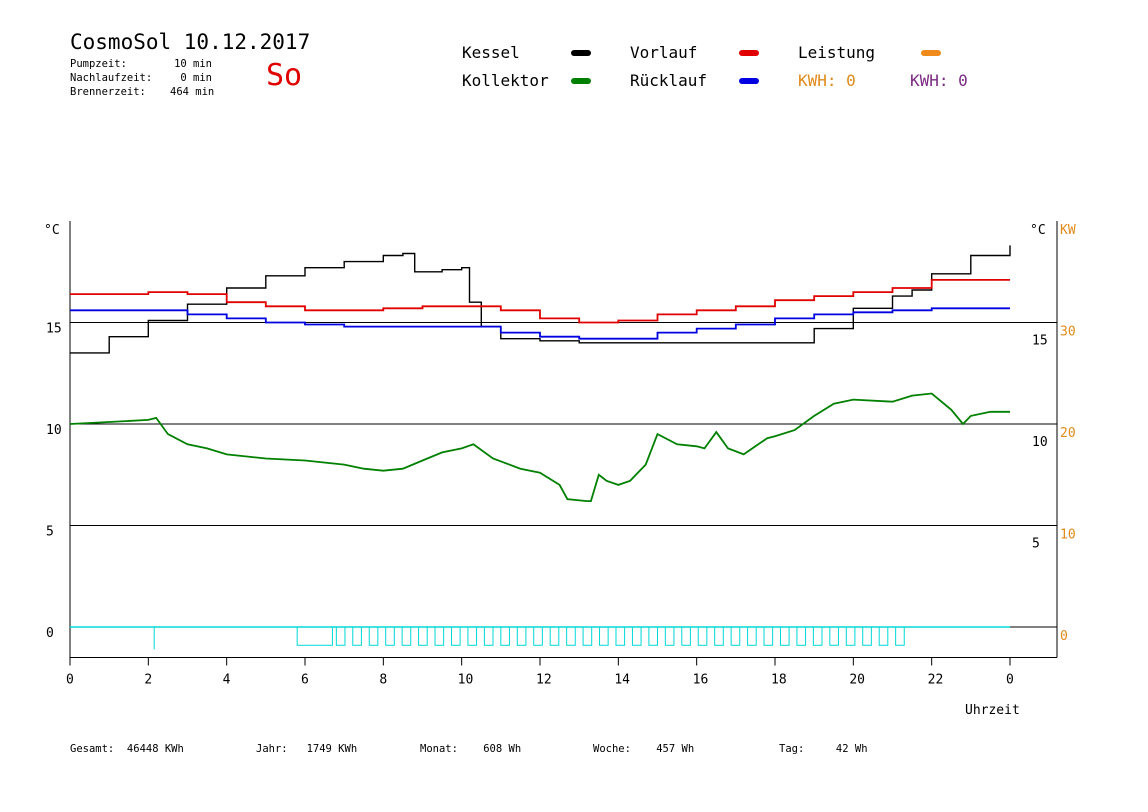  I want to click on legend-ruecklauf: Rücklauf, so click(669, 80).